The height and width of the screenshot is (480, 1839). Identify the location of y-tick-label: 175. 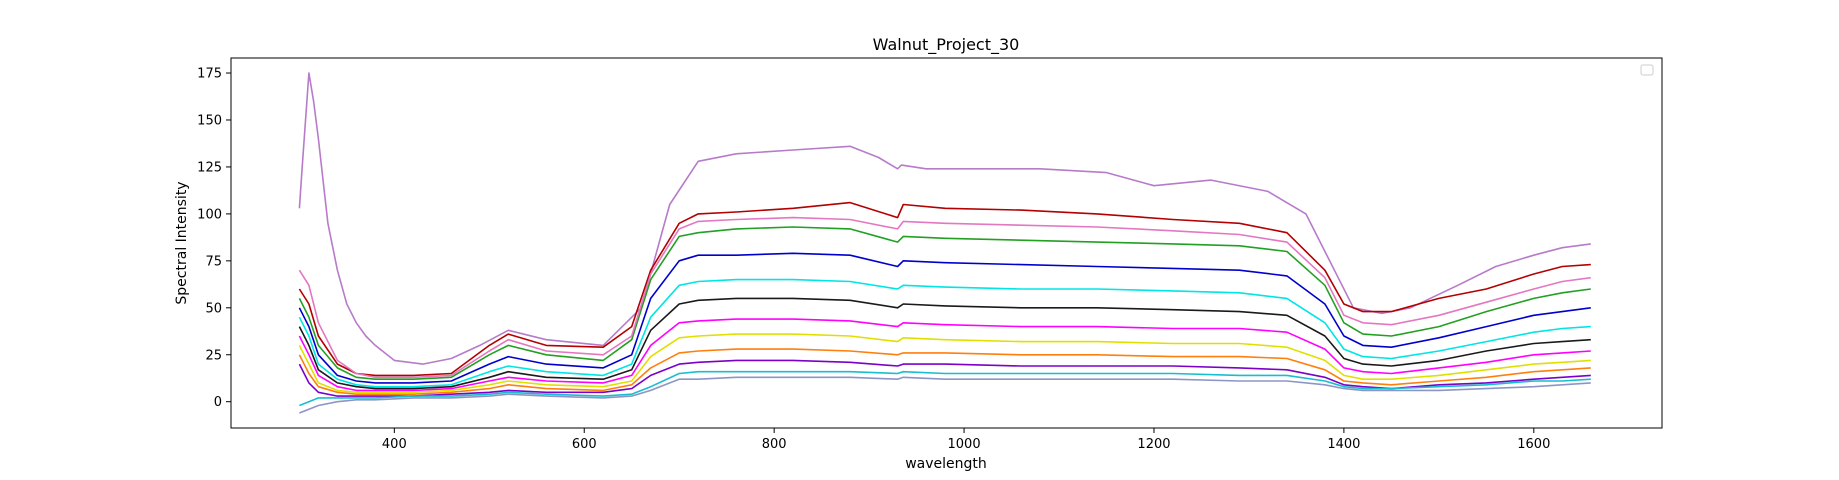
(209, 74).